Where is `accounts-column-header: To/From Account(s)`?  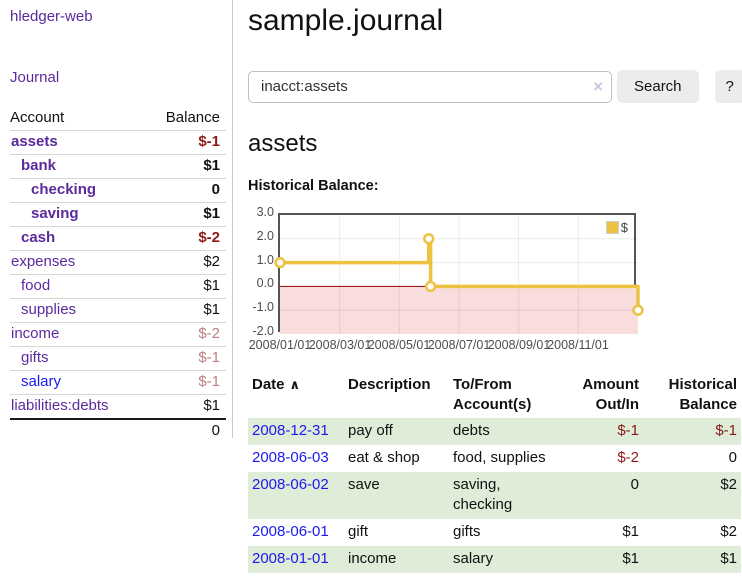
accounts-column-header: To/From Account(s) is located at coordinates (492, 394).